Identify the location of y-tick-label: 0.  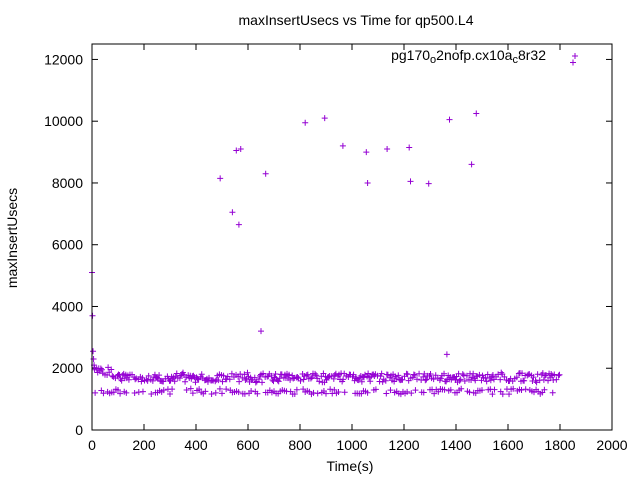
(79, 430).